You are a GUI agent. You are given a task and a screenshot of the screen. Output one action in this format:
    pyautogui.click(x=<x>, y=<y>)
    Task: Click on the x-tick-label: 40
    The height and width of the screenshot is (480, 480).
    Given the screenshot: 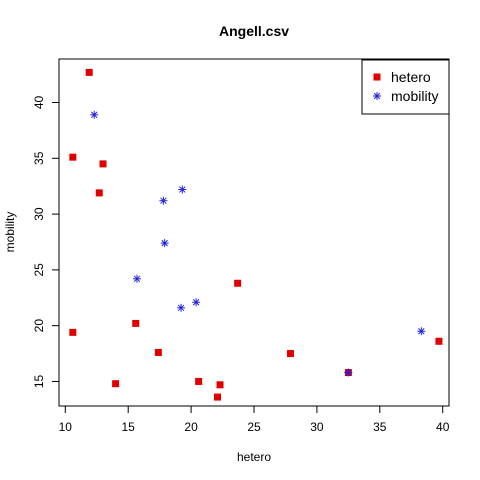 What is the action you would take?
    pyautogui.click(x=443, y=427)
    